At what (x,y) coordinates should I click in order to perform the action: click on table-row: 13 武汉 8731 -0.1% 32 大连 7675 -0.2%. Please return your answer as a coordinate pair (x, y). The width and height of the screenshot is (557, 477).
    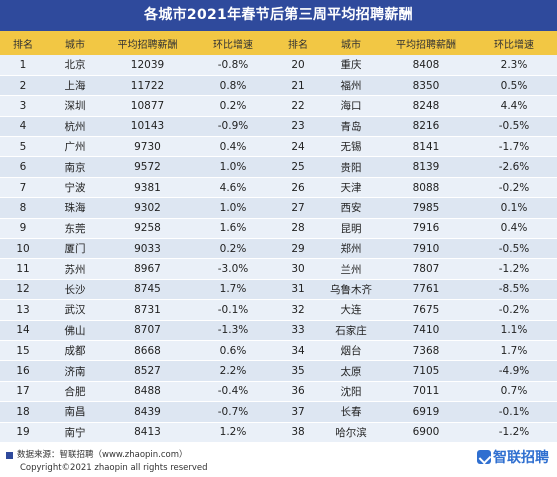
    Looking at the image, I should click on (278, 310).